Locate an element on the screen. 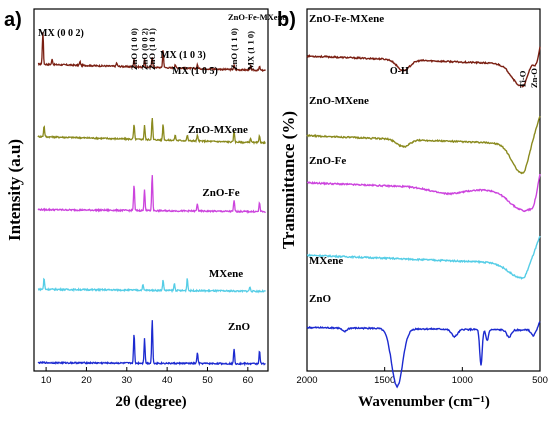  a-xtick-label: 30 is located at coordinates (127, 380).